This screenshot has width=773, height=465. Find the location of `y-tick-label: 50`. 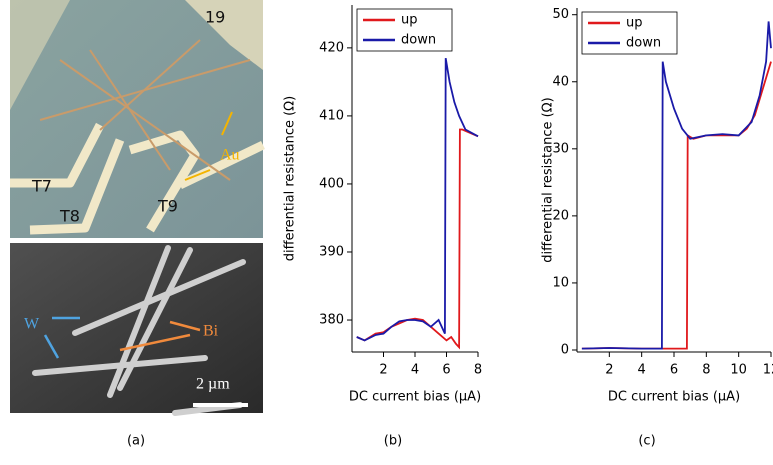

y-tick-label: 50 is located at coordinates (560, 14).